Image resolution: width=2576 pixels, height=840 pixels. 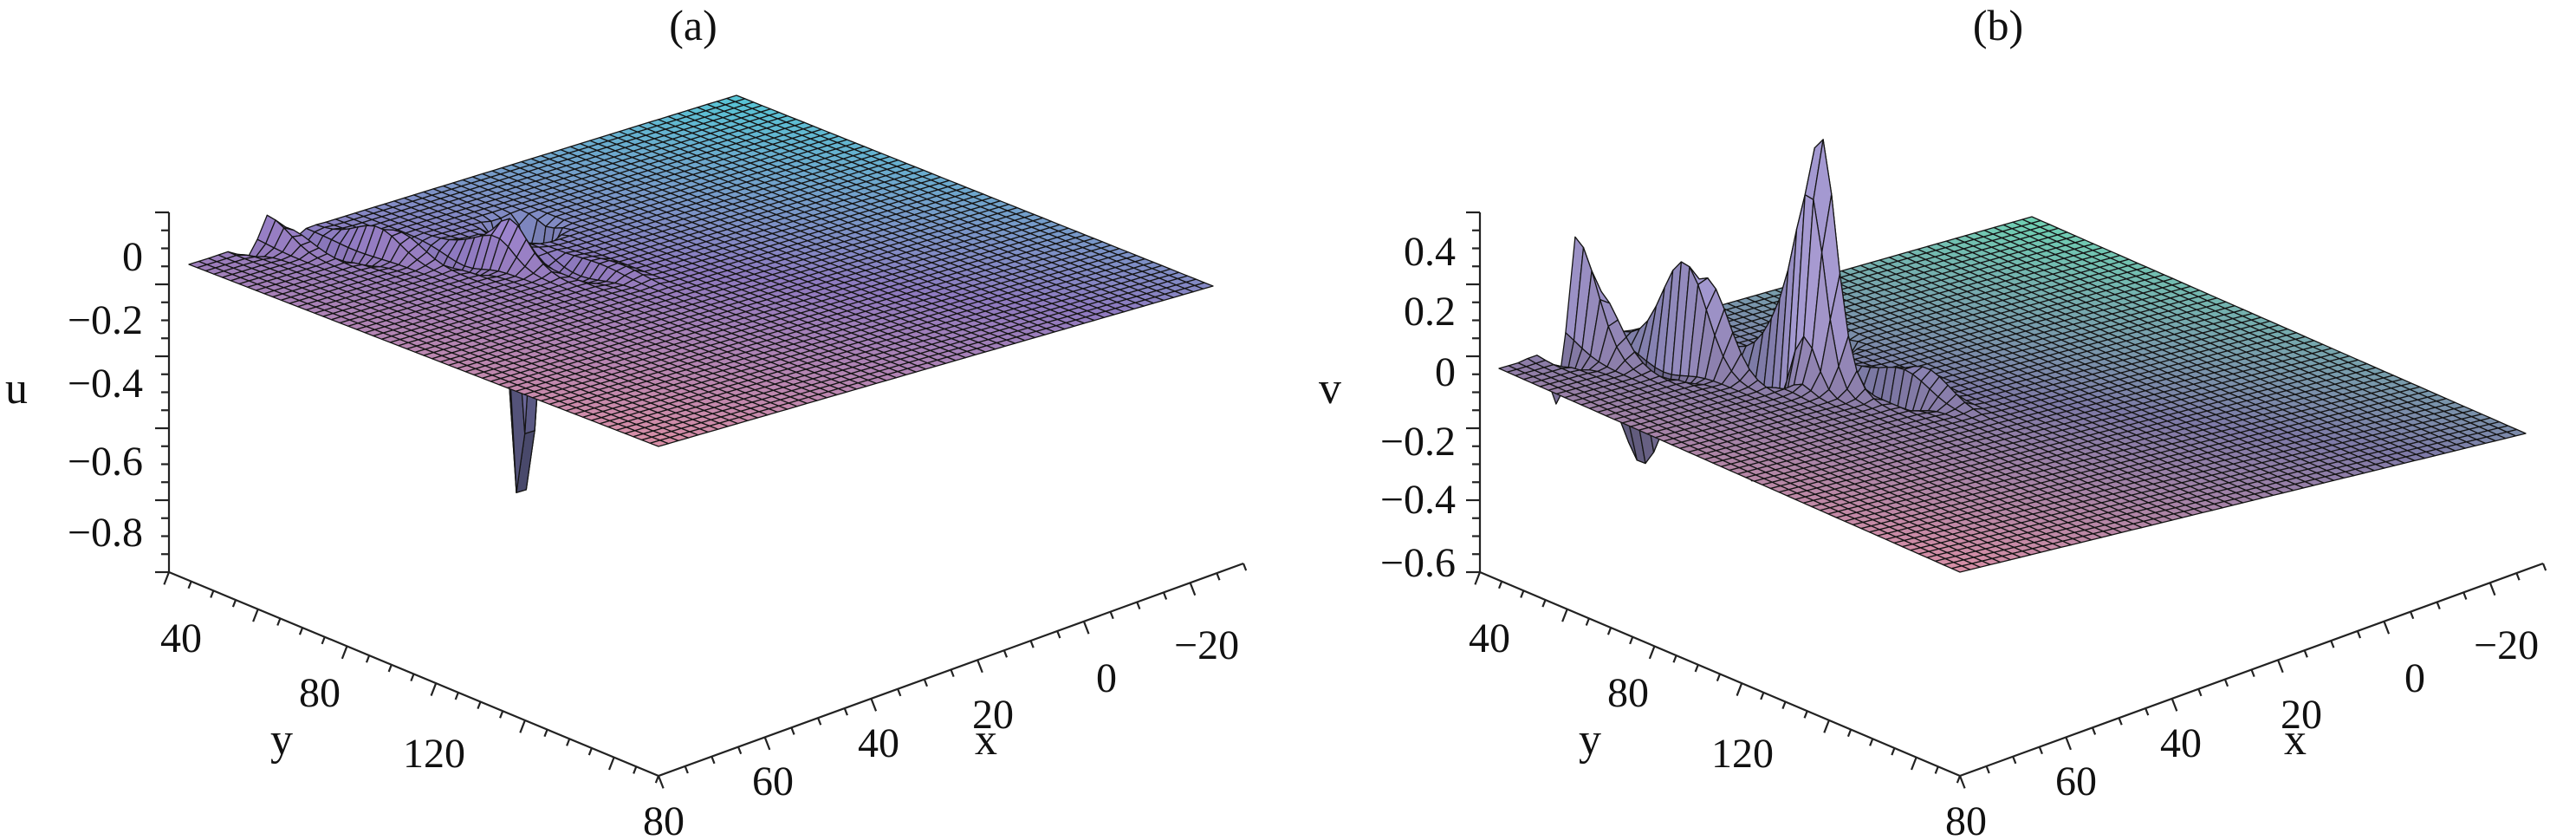 What do you see at coordinates (105, 533) in the screenshot?
I see `z-tick-a-4: −0.8` at bounding box center [105, 533].